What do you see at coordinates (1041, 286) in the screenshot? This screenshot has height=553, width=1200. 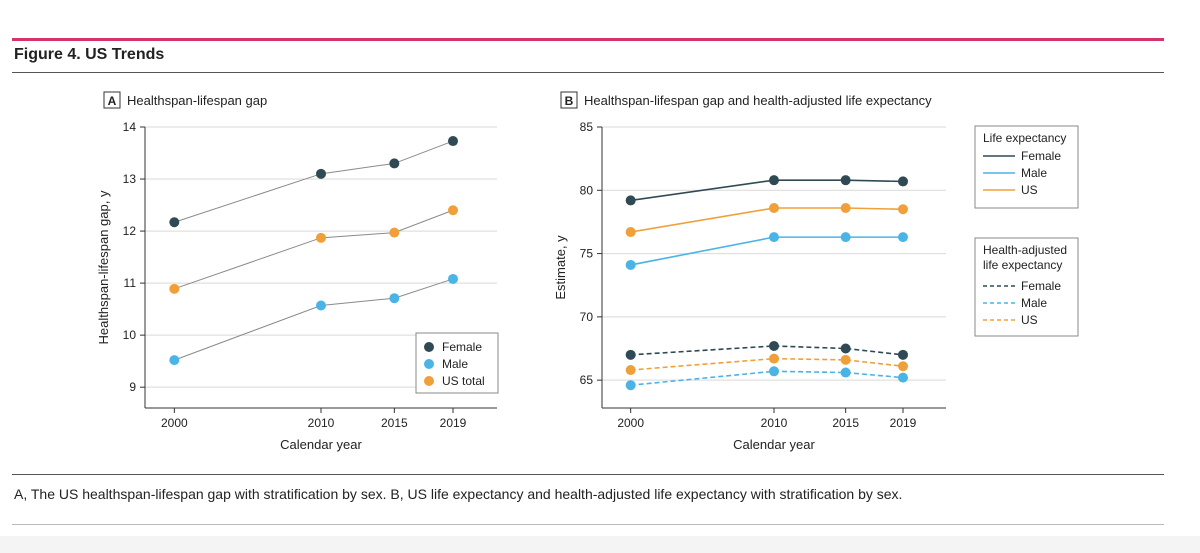 I see `legend-label-female-hale: Female` at bounding box center [1041, 286].